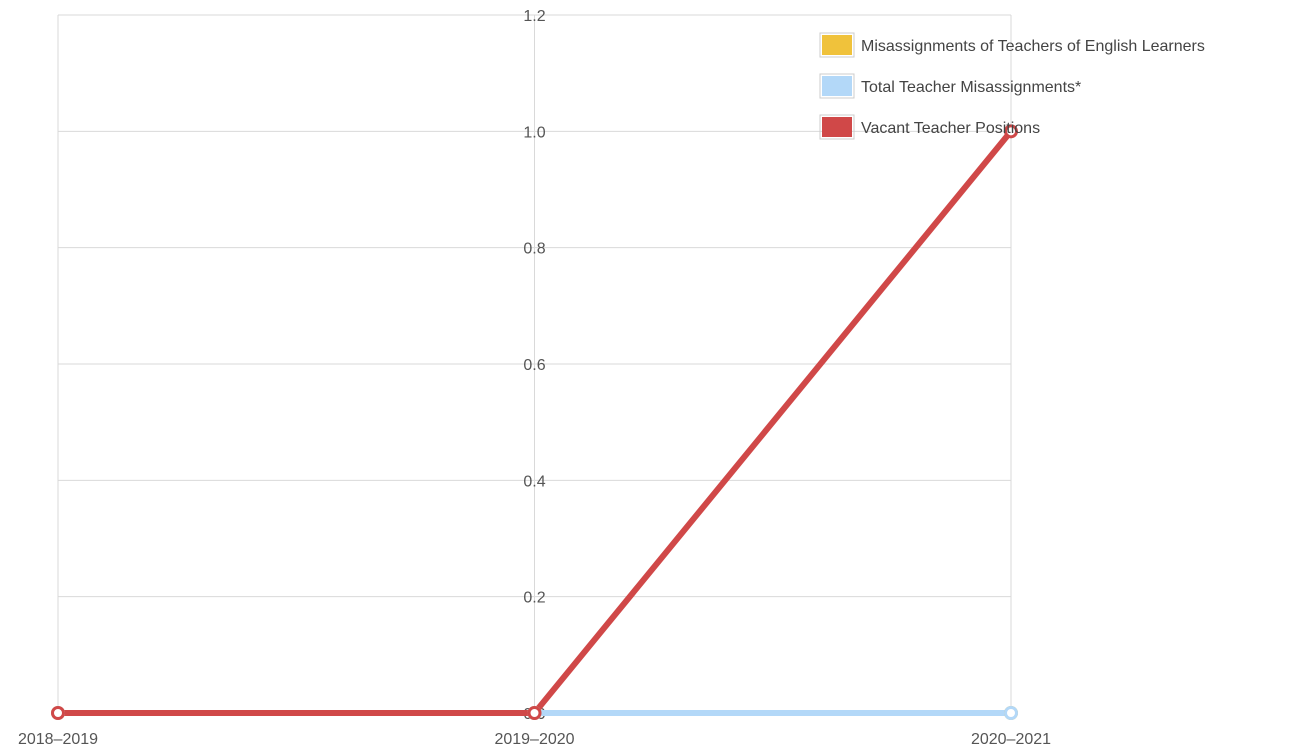 The height and width of the screenshot is (751, 1302). Describe the element at coordinates (1011, 739) in the screenshot. I see `x-tick-label: 2020–2021` at that location.